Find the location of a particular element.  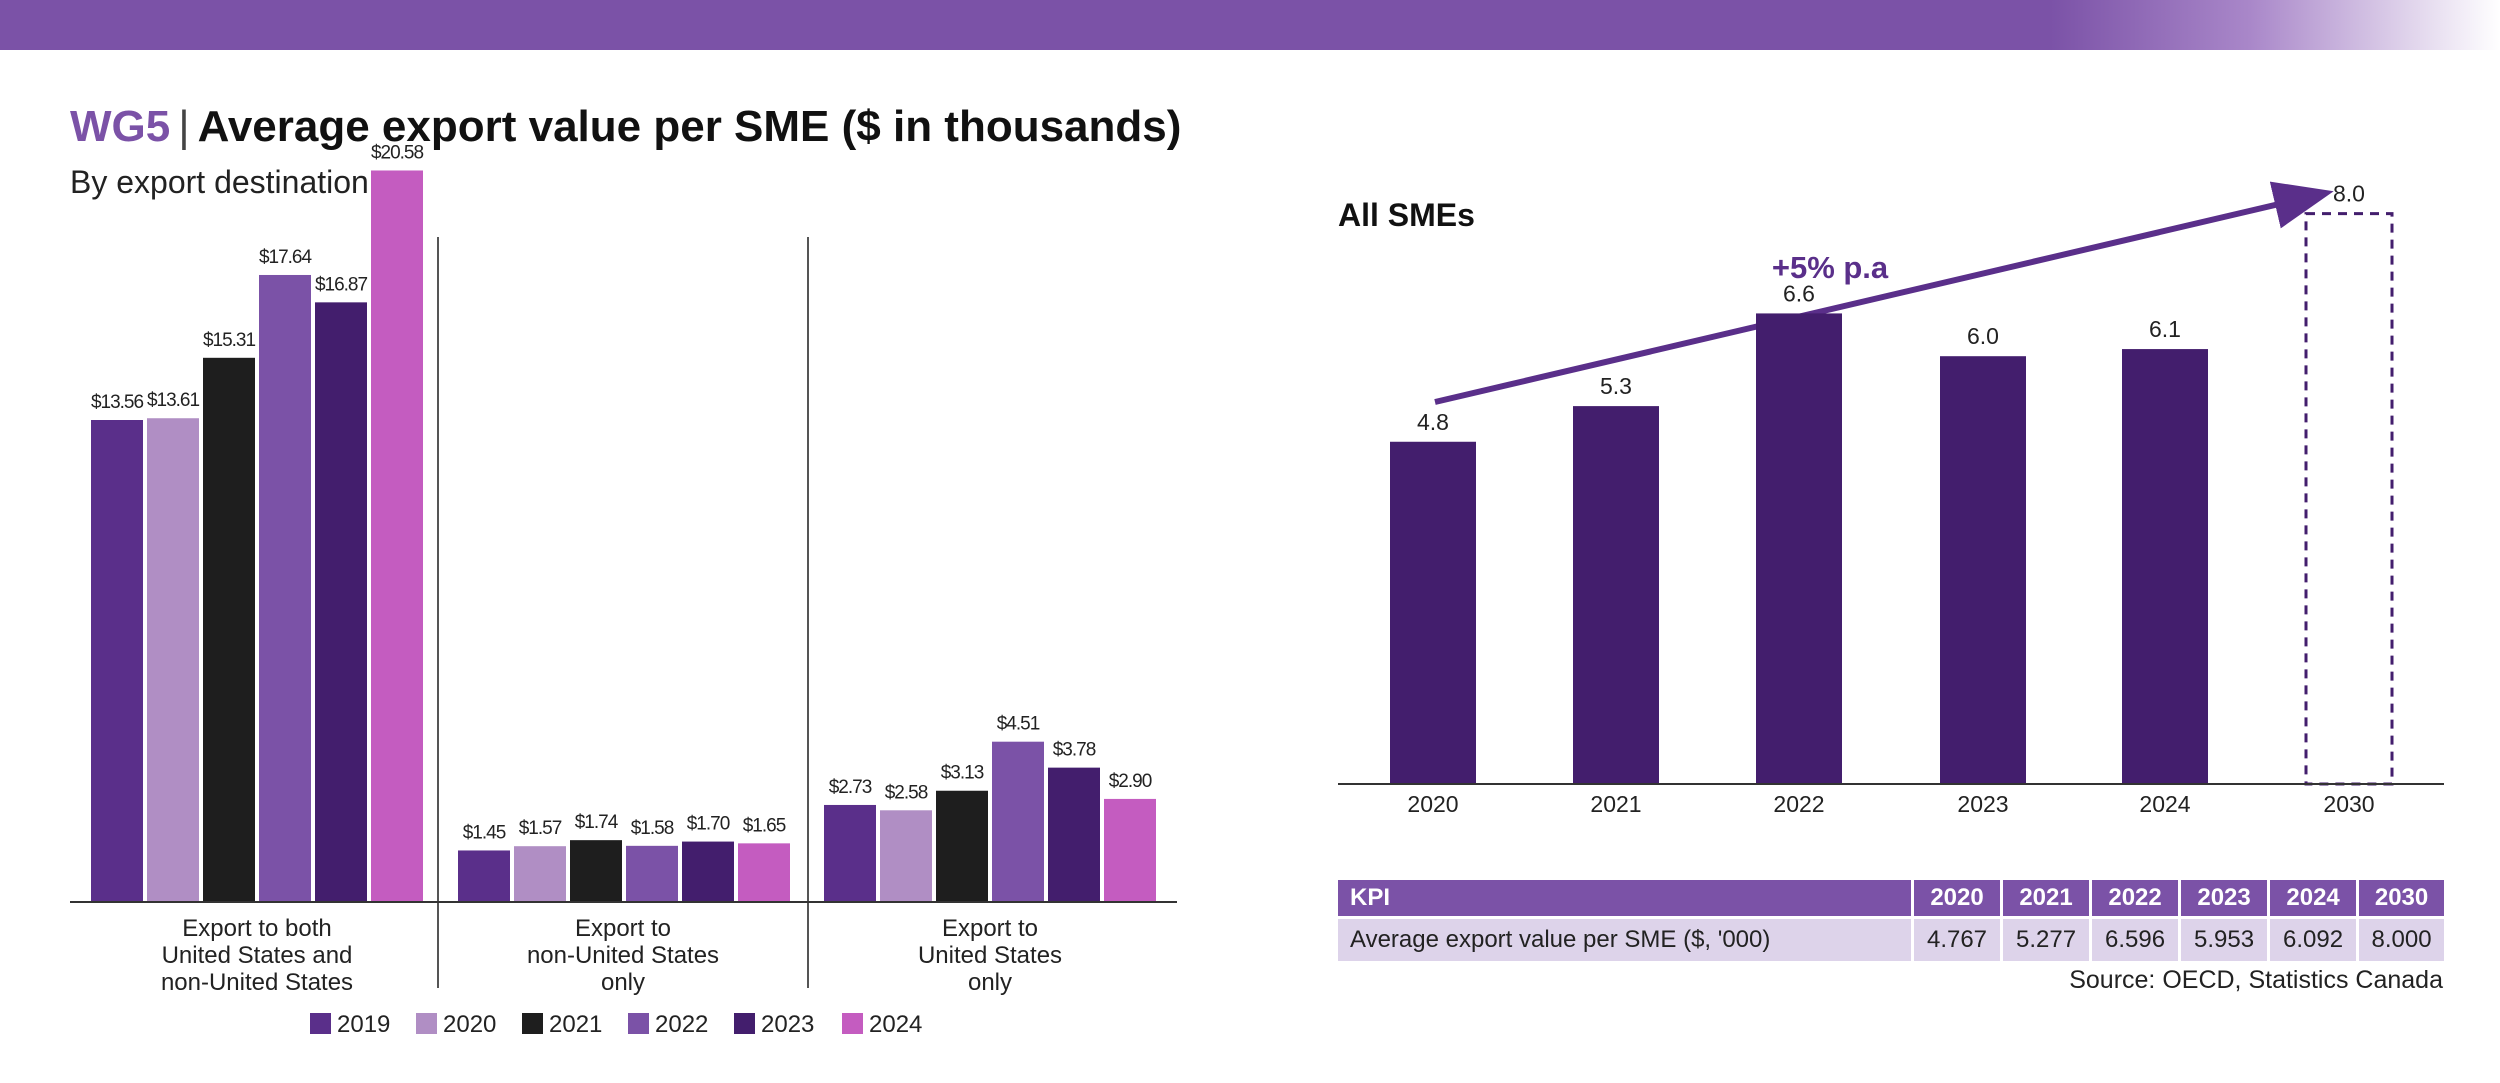

bar-value-label: $17.64 is located at coordinates (286, 257).